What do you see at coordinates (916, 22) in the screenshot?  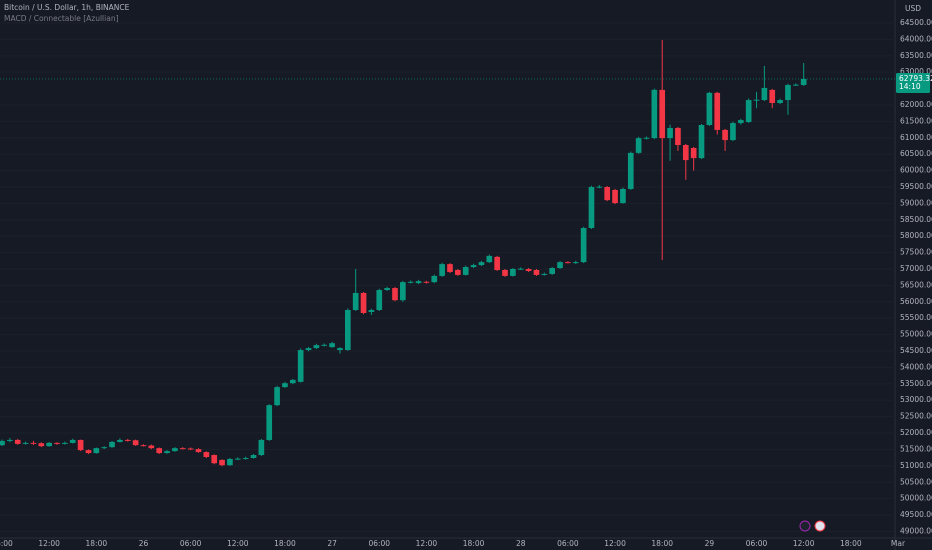 I see `y-tick-label: 64500.00` at bounding box center [916, 22].